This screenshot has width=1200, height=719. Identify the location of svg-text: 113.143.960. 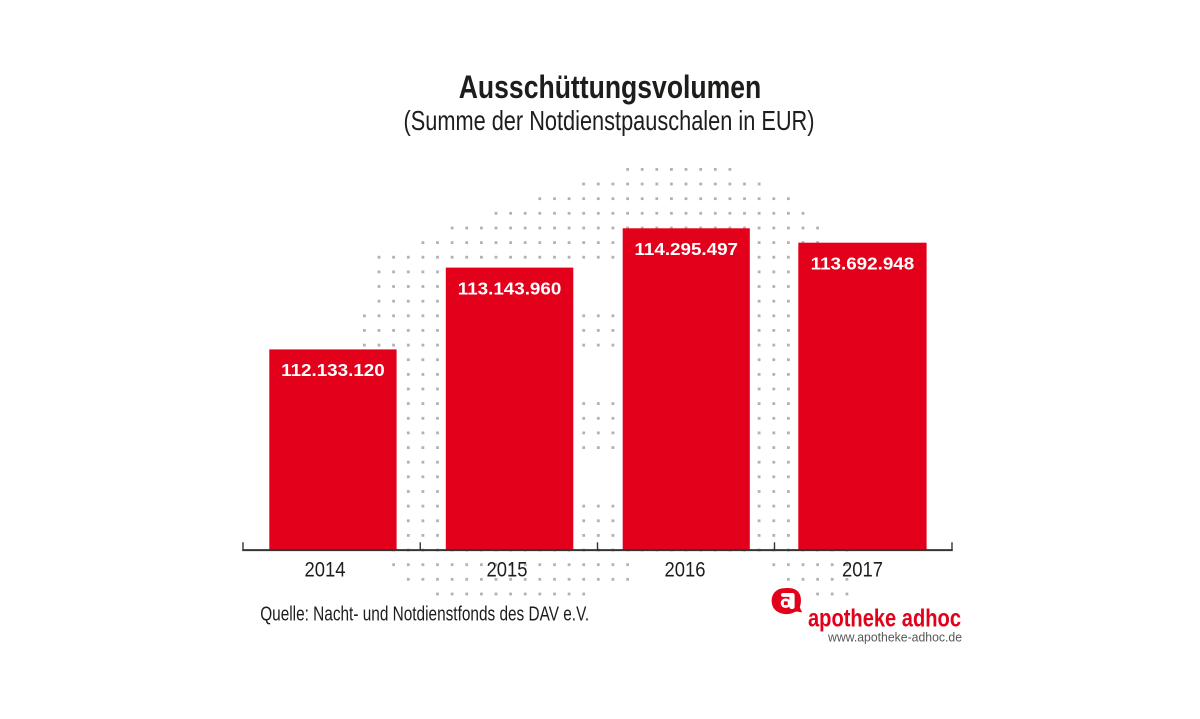
(510, 288).